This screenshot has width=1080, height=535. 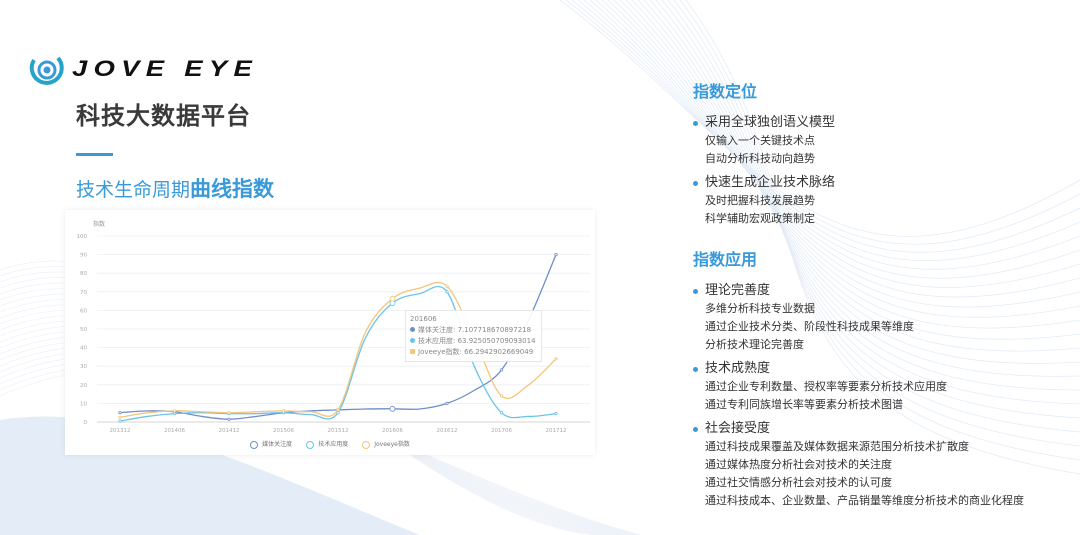 What do you see at coordinates (423, 319) in the screenshot?
I see `tooltip-title: 201606` at bounding box center [423, 319].